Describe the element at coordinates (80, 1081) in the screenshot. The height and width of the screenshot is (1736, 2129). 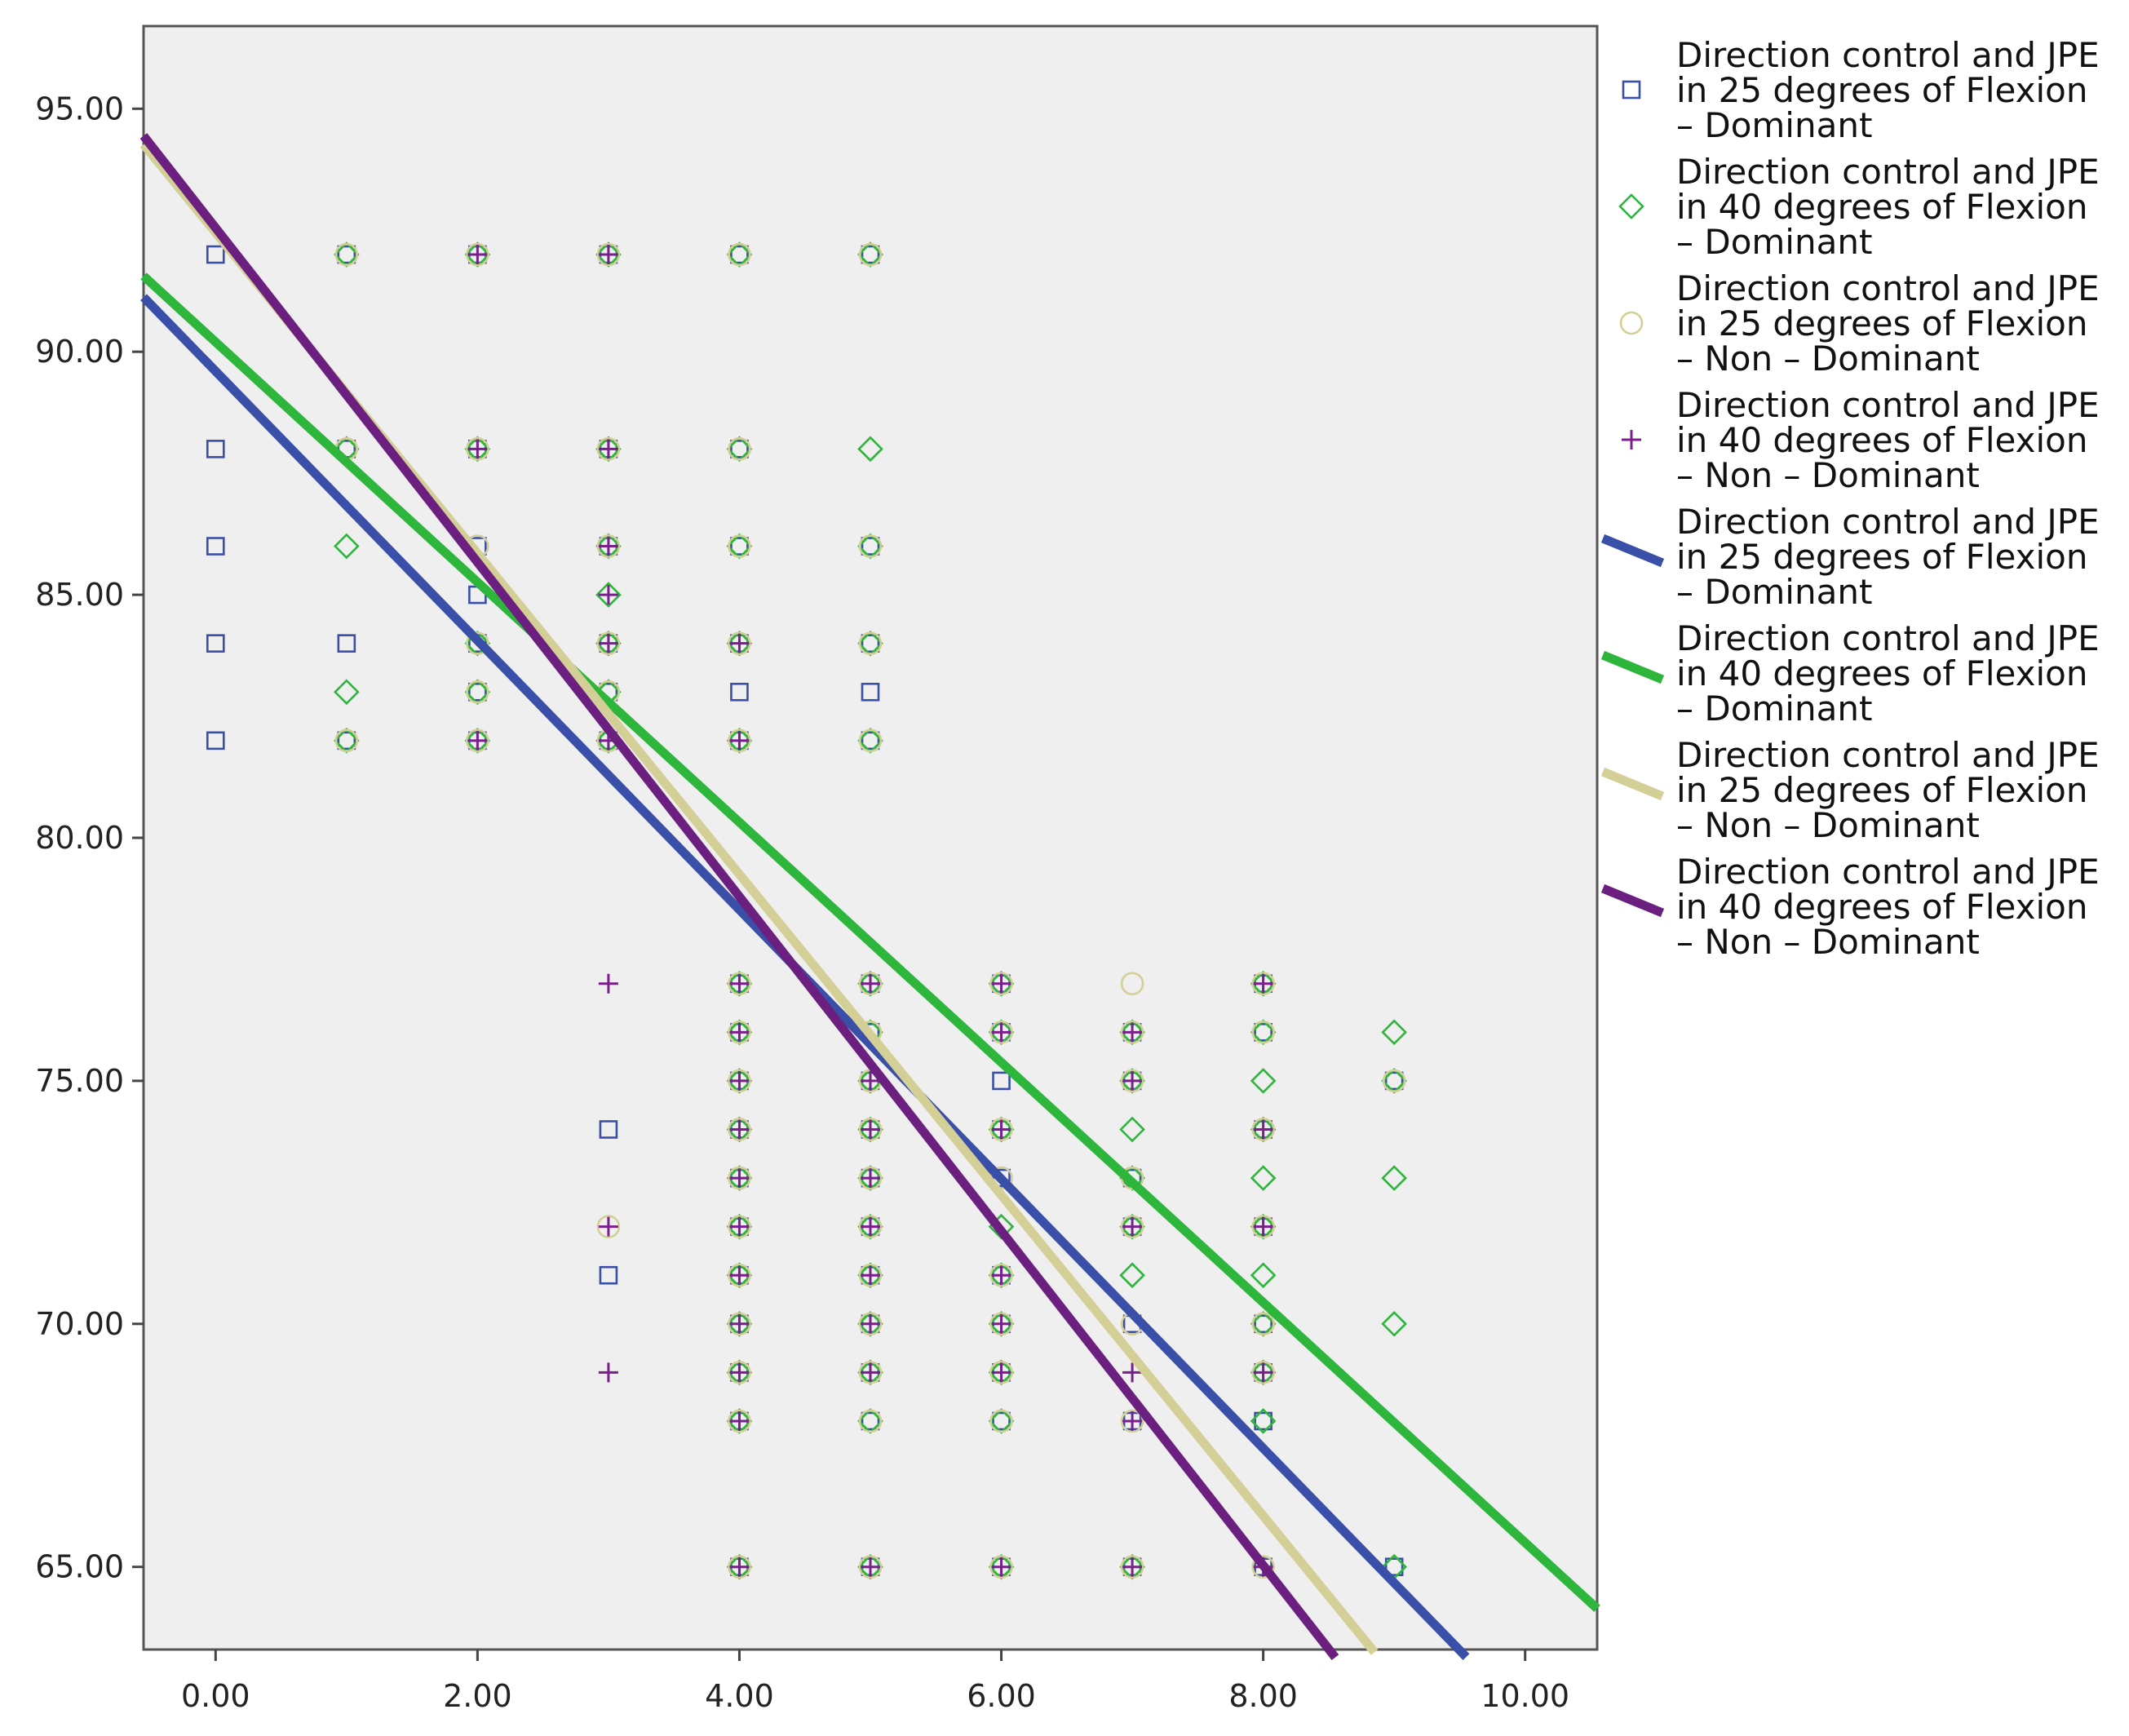
I see `y-tick-label: 75.00` at that location.